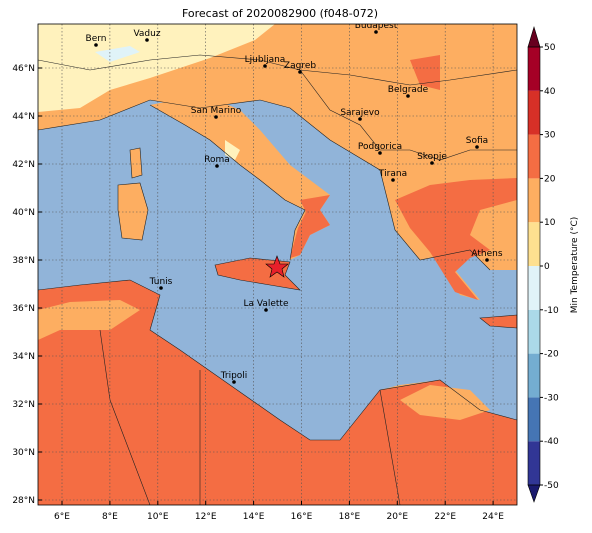 The width and height of the screenshot is (592, 533). Describe the element at coordinates (550, 136) in the screenshot. I see `colorbar-tick-label: 30` at that location.